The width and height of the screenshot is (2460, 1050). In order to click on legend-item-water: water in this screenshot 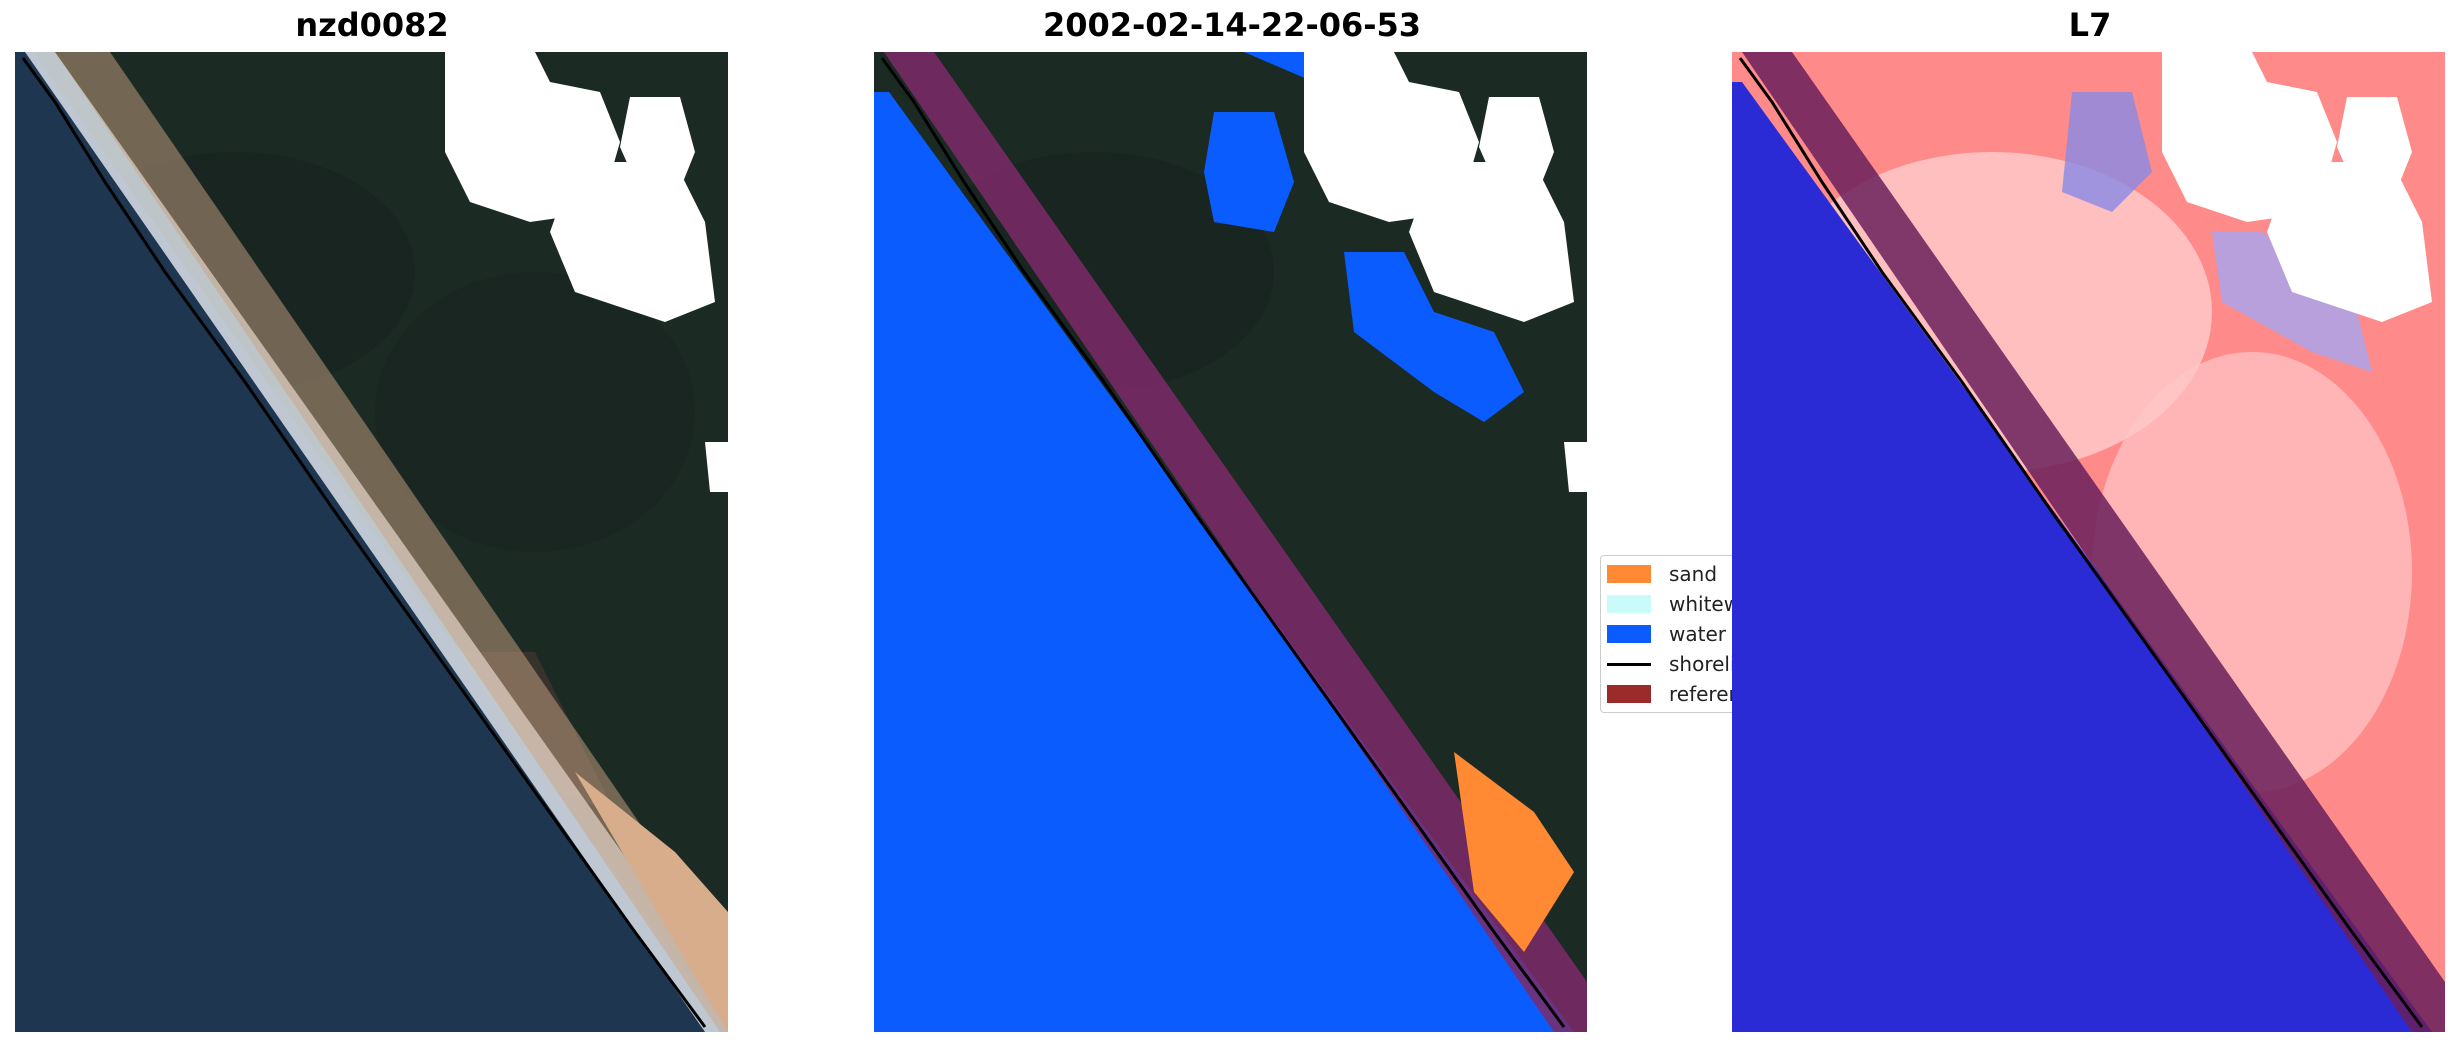, I will do `click(1666, 634)`.